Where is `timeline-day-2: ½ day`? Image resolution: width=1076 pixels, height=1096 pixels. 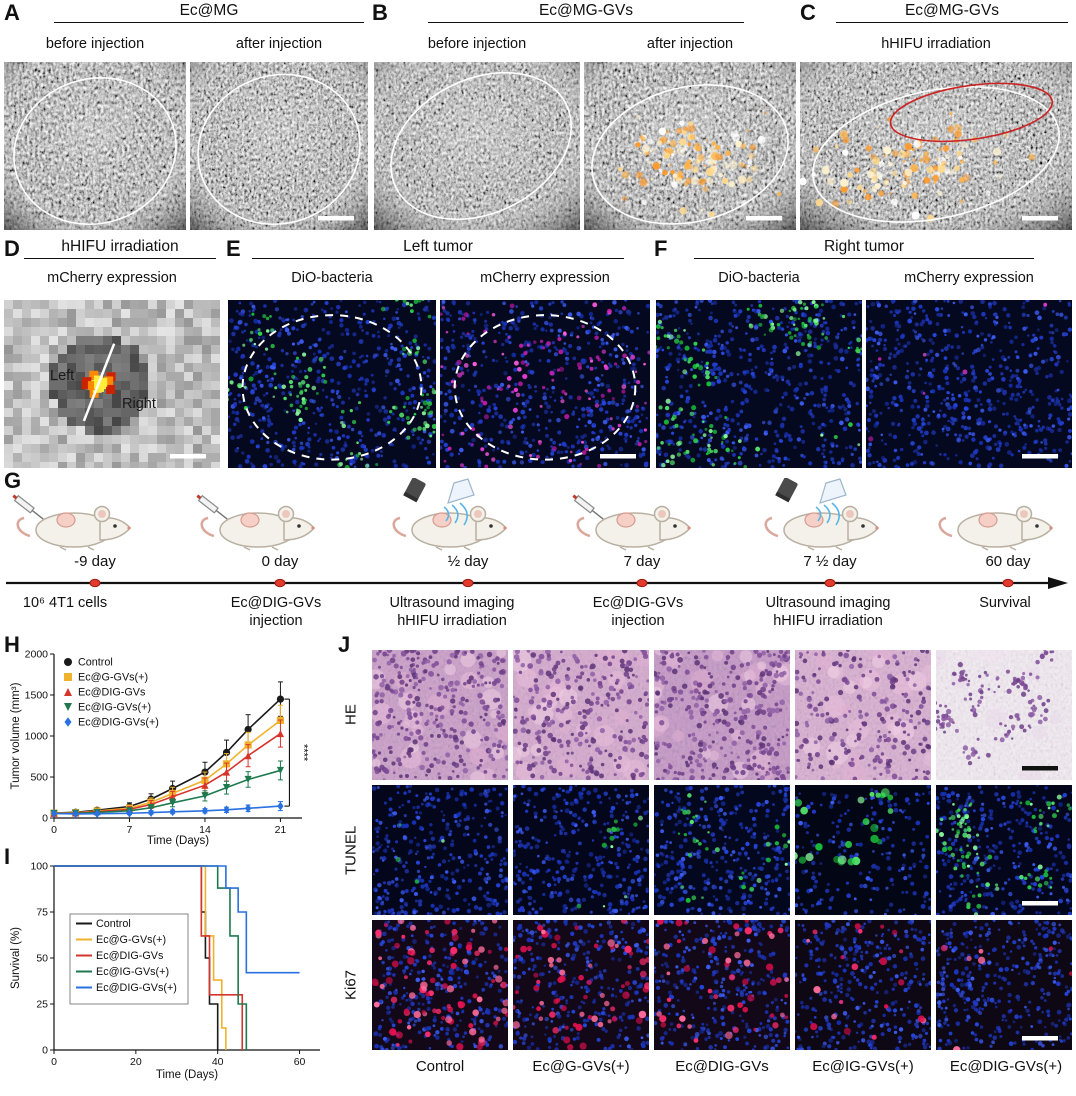 timeline-day-2: ½ day is located at coordinates (468, 561).